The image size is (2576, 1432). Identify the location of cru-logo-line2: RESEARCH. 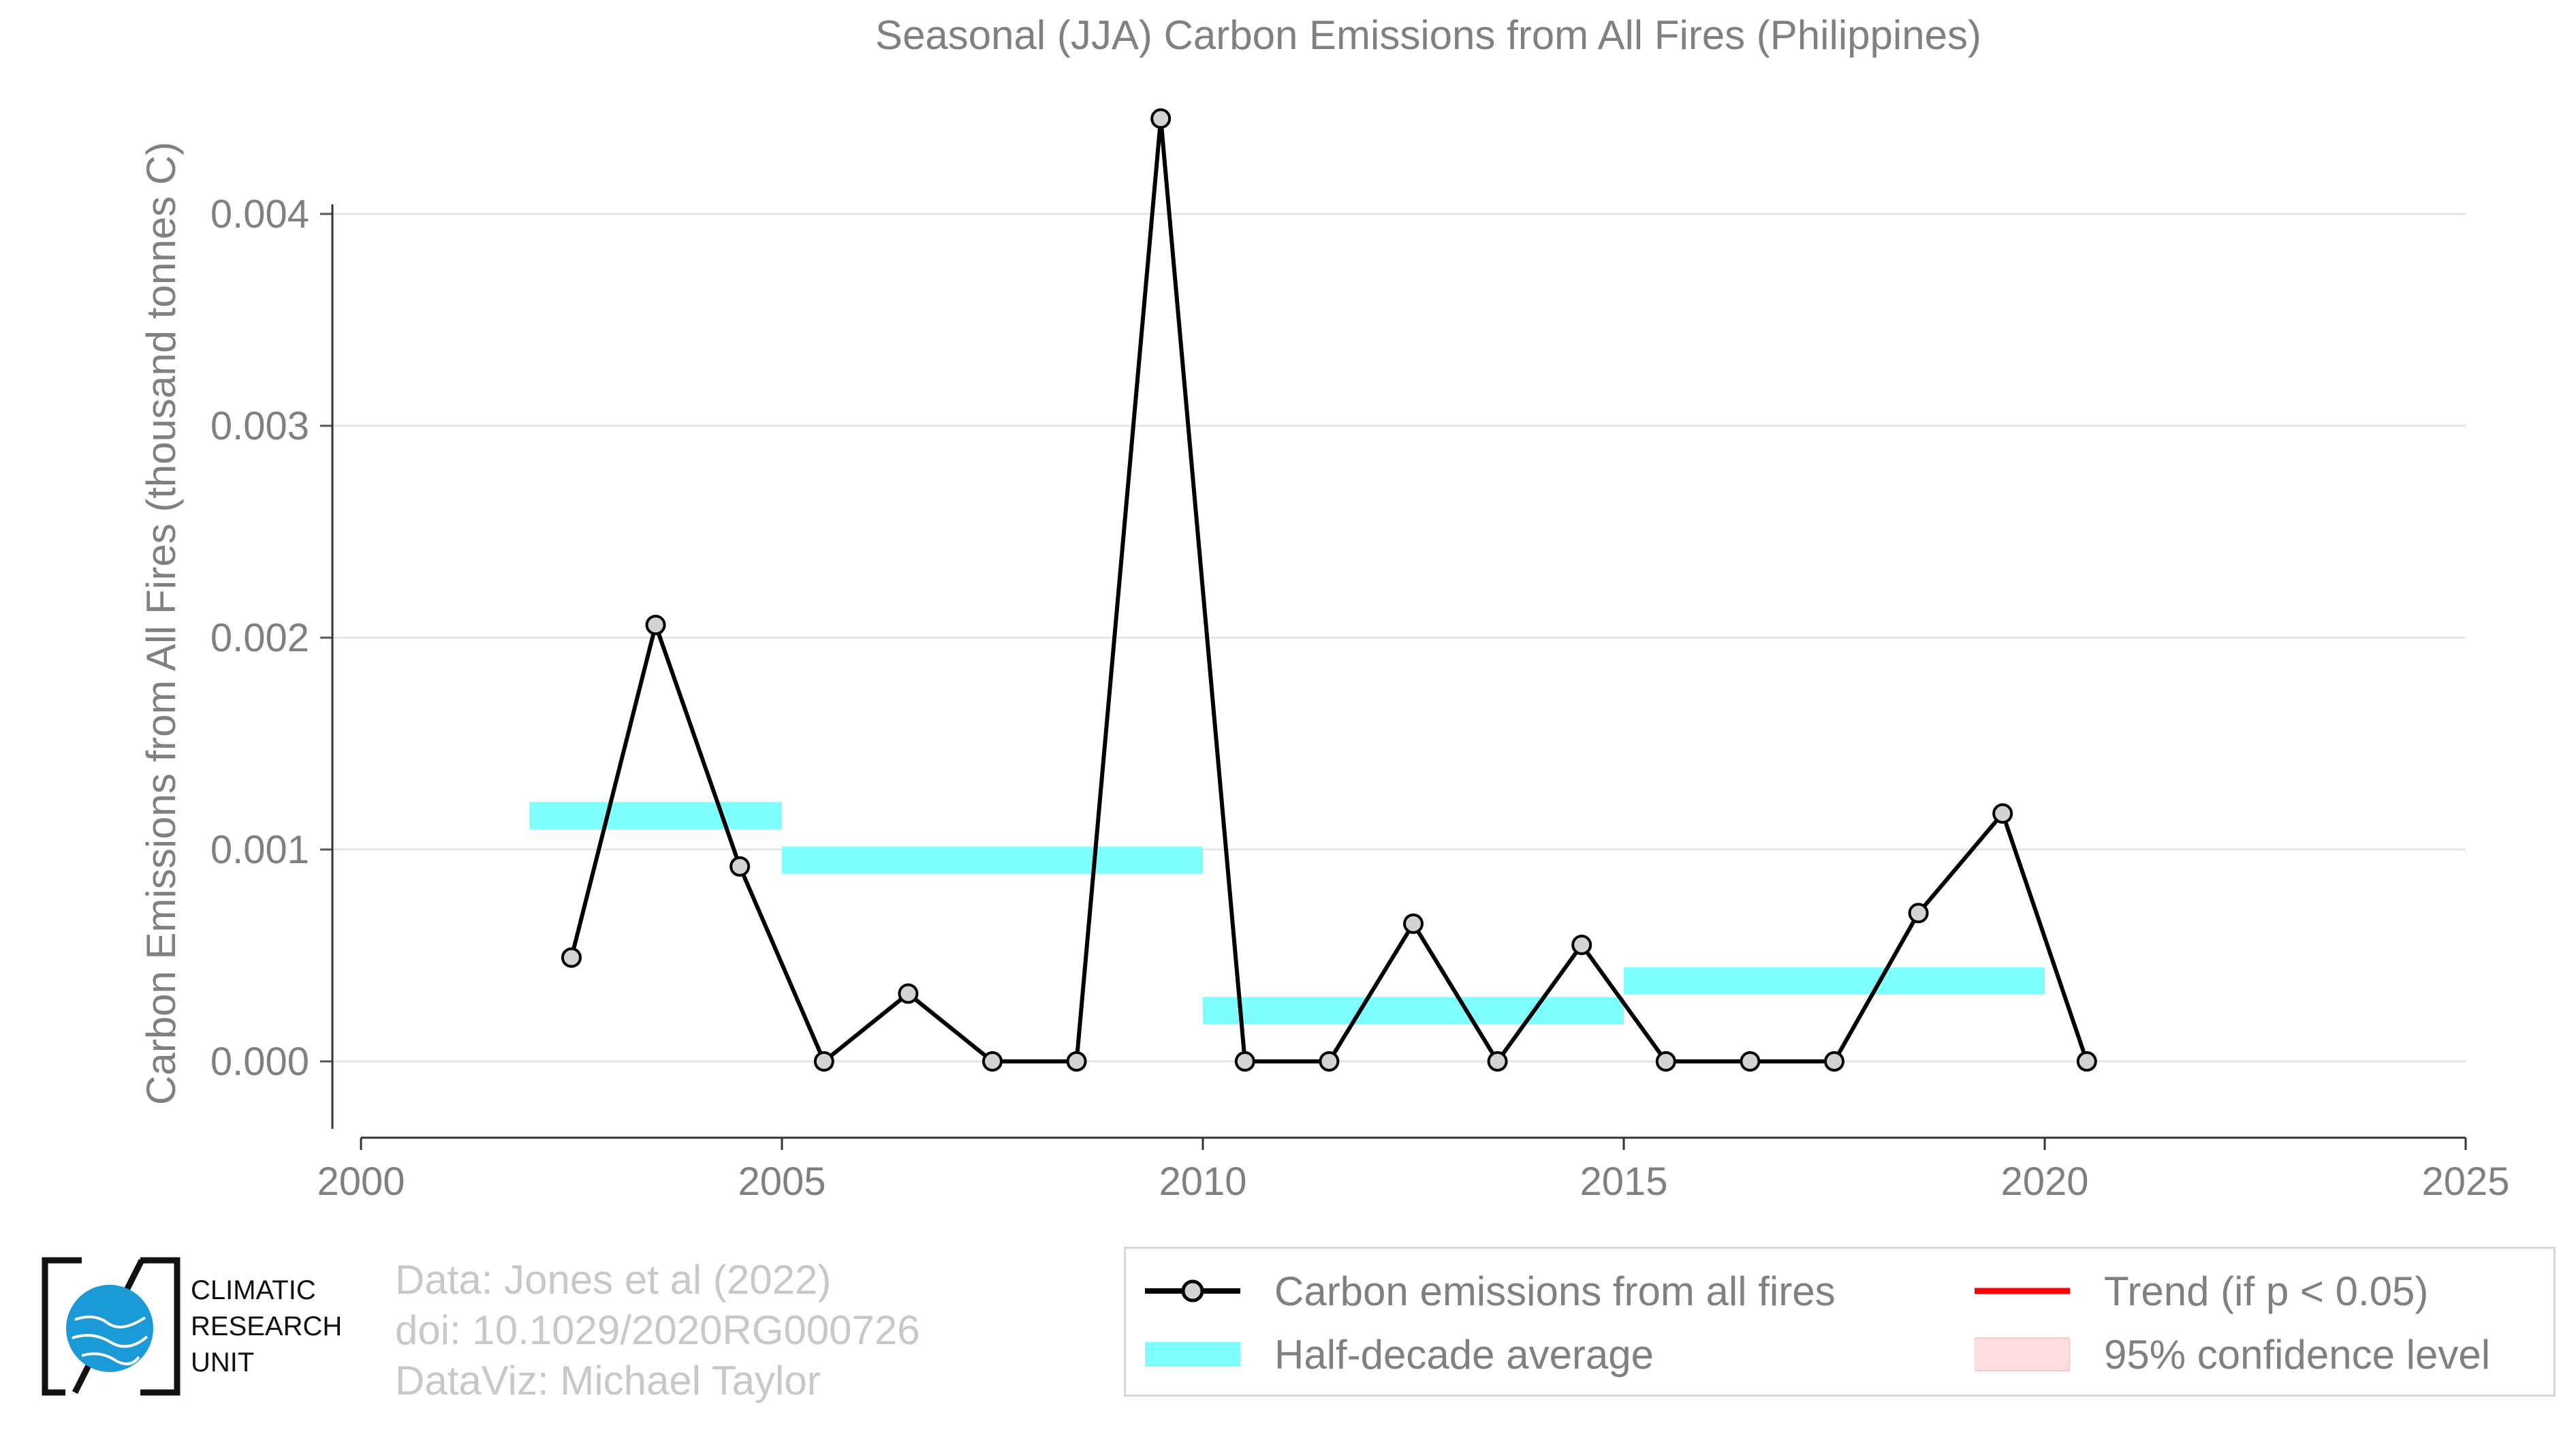
(267, 1326).